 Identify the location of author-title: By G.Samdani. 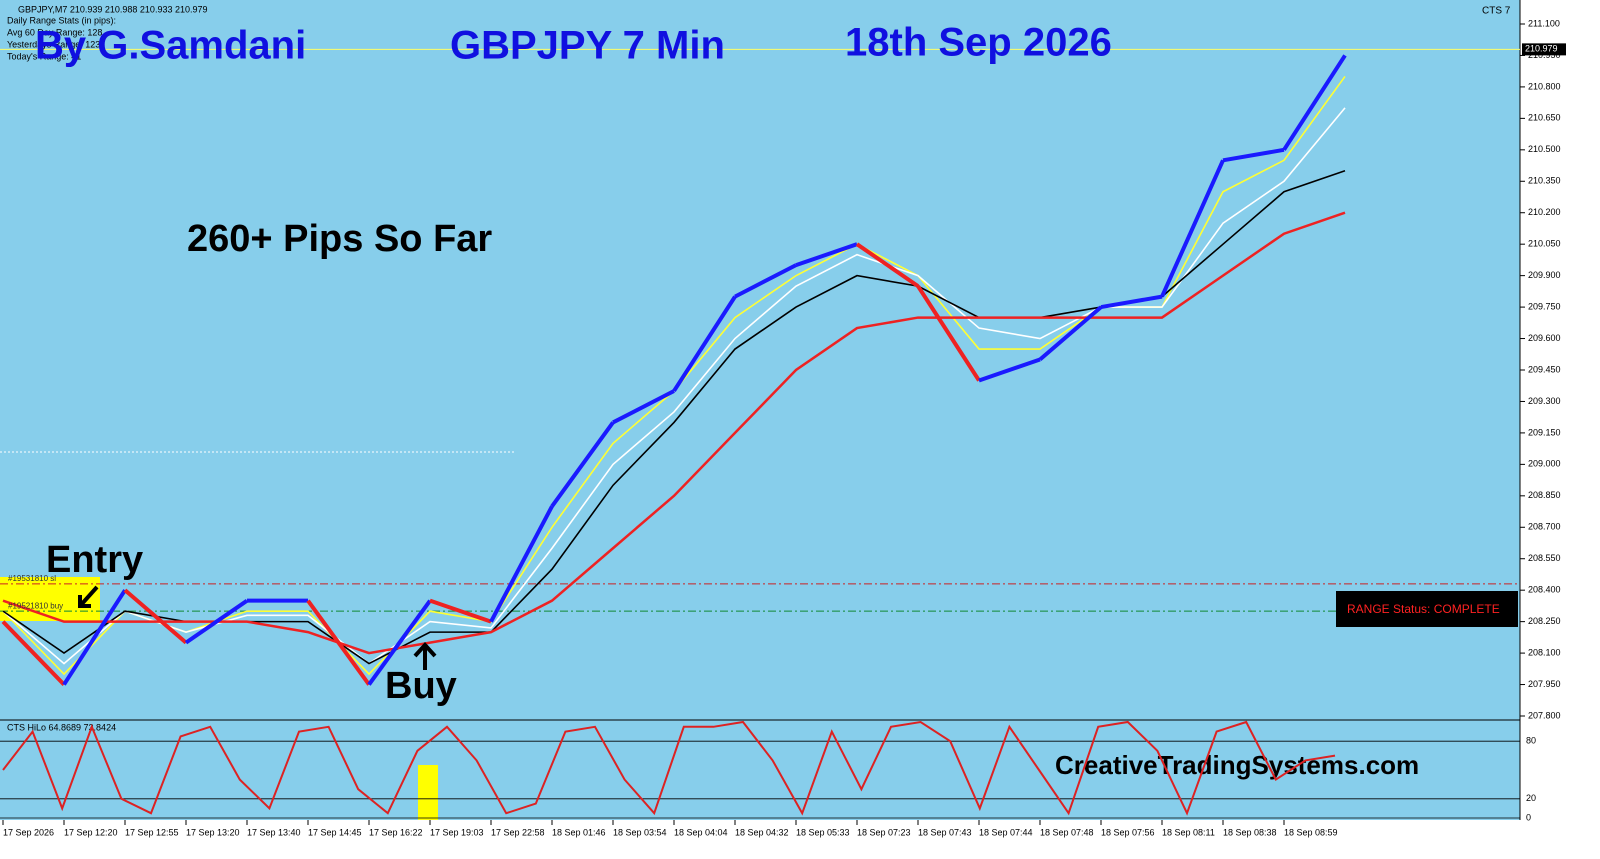
(170, 46).